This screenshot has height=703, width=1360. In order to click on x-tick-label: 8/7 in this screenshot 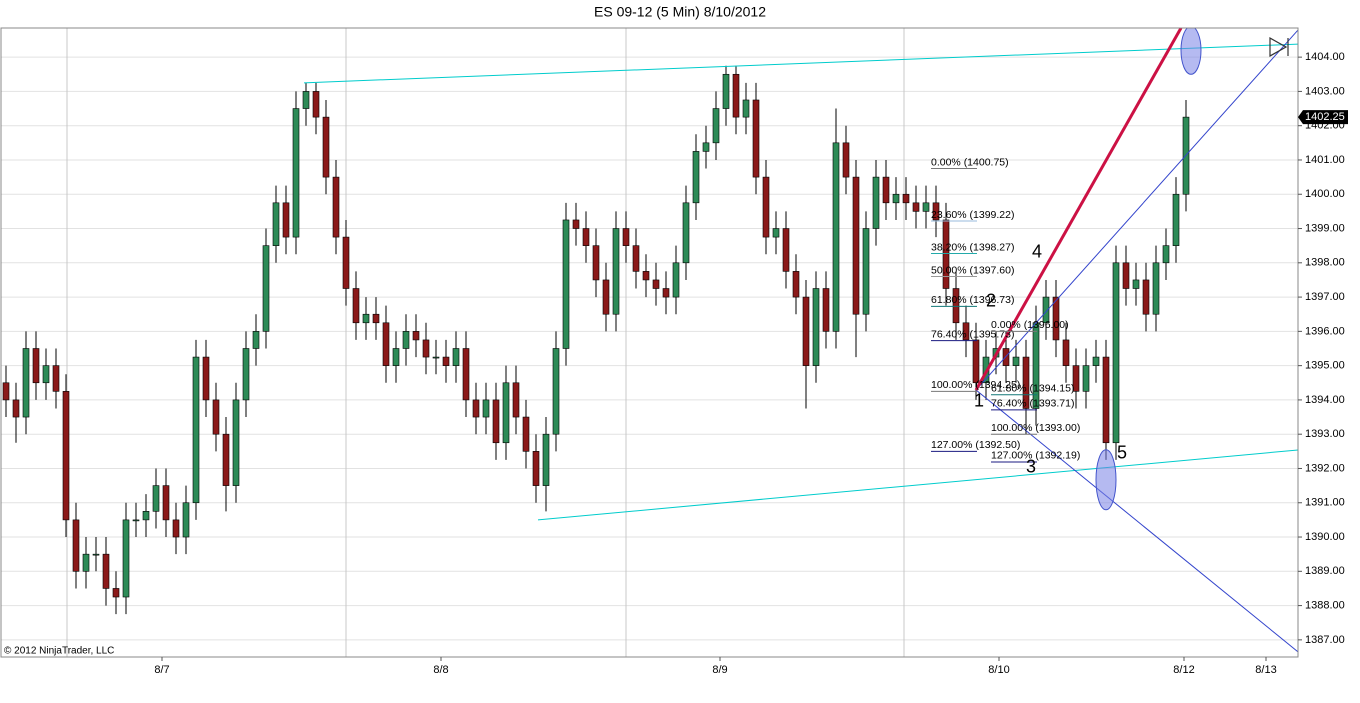, I will do `click(161, 670)`.